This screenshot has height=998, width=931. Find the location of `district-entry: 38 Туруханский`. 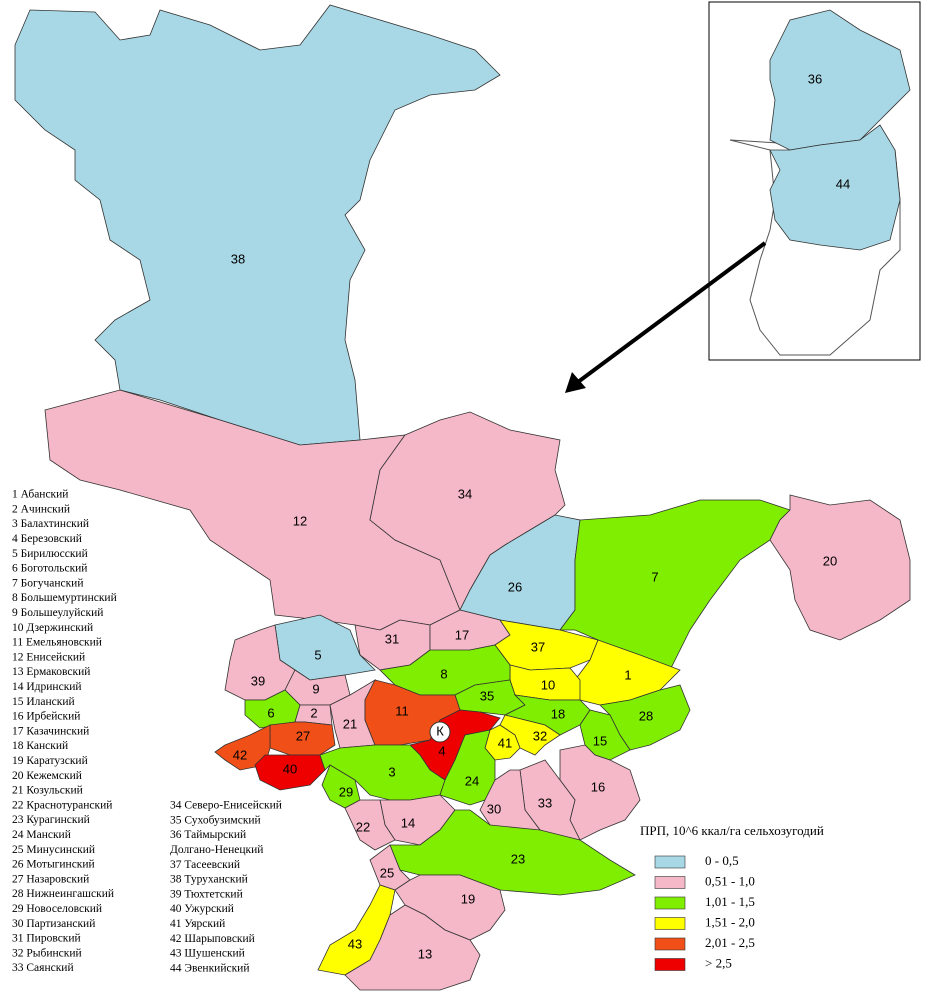

district-entry: 38 Туруханский is located at coordinates (209, 880).